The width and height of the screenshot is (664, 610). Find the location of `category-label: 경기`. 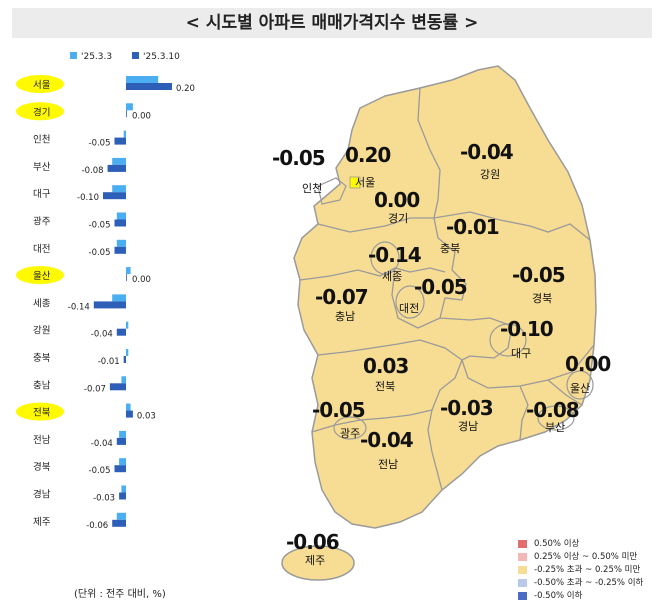

category-label: 경기 is located at coordinates (41, 112).